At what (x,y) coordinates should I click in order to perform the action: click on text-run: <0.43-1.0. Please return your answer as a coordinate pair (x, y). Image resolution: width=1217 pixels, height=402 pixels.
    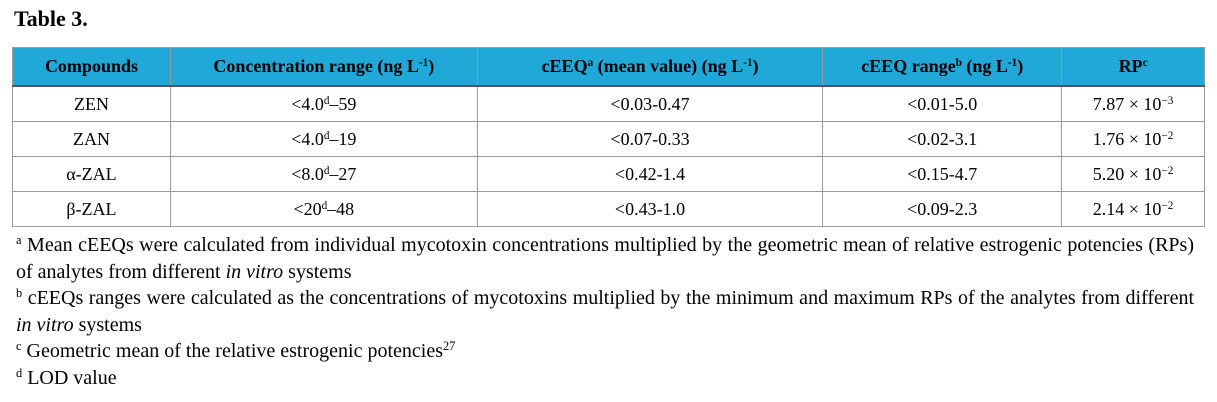
    Looking at the image, I should click on (650, 208).